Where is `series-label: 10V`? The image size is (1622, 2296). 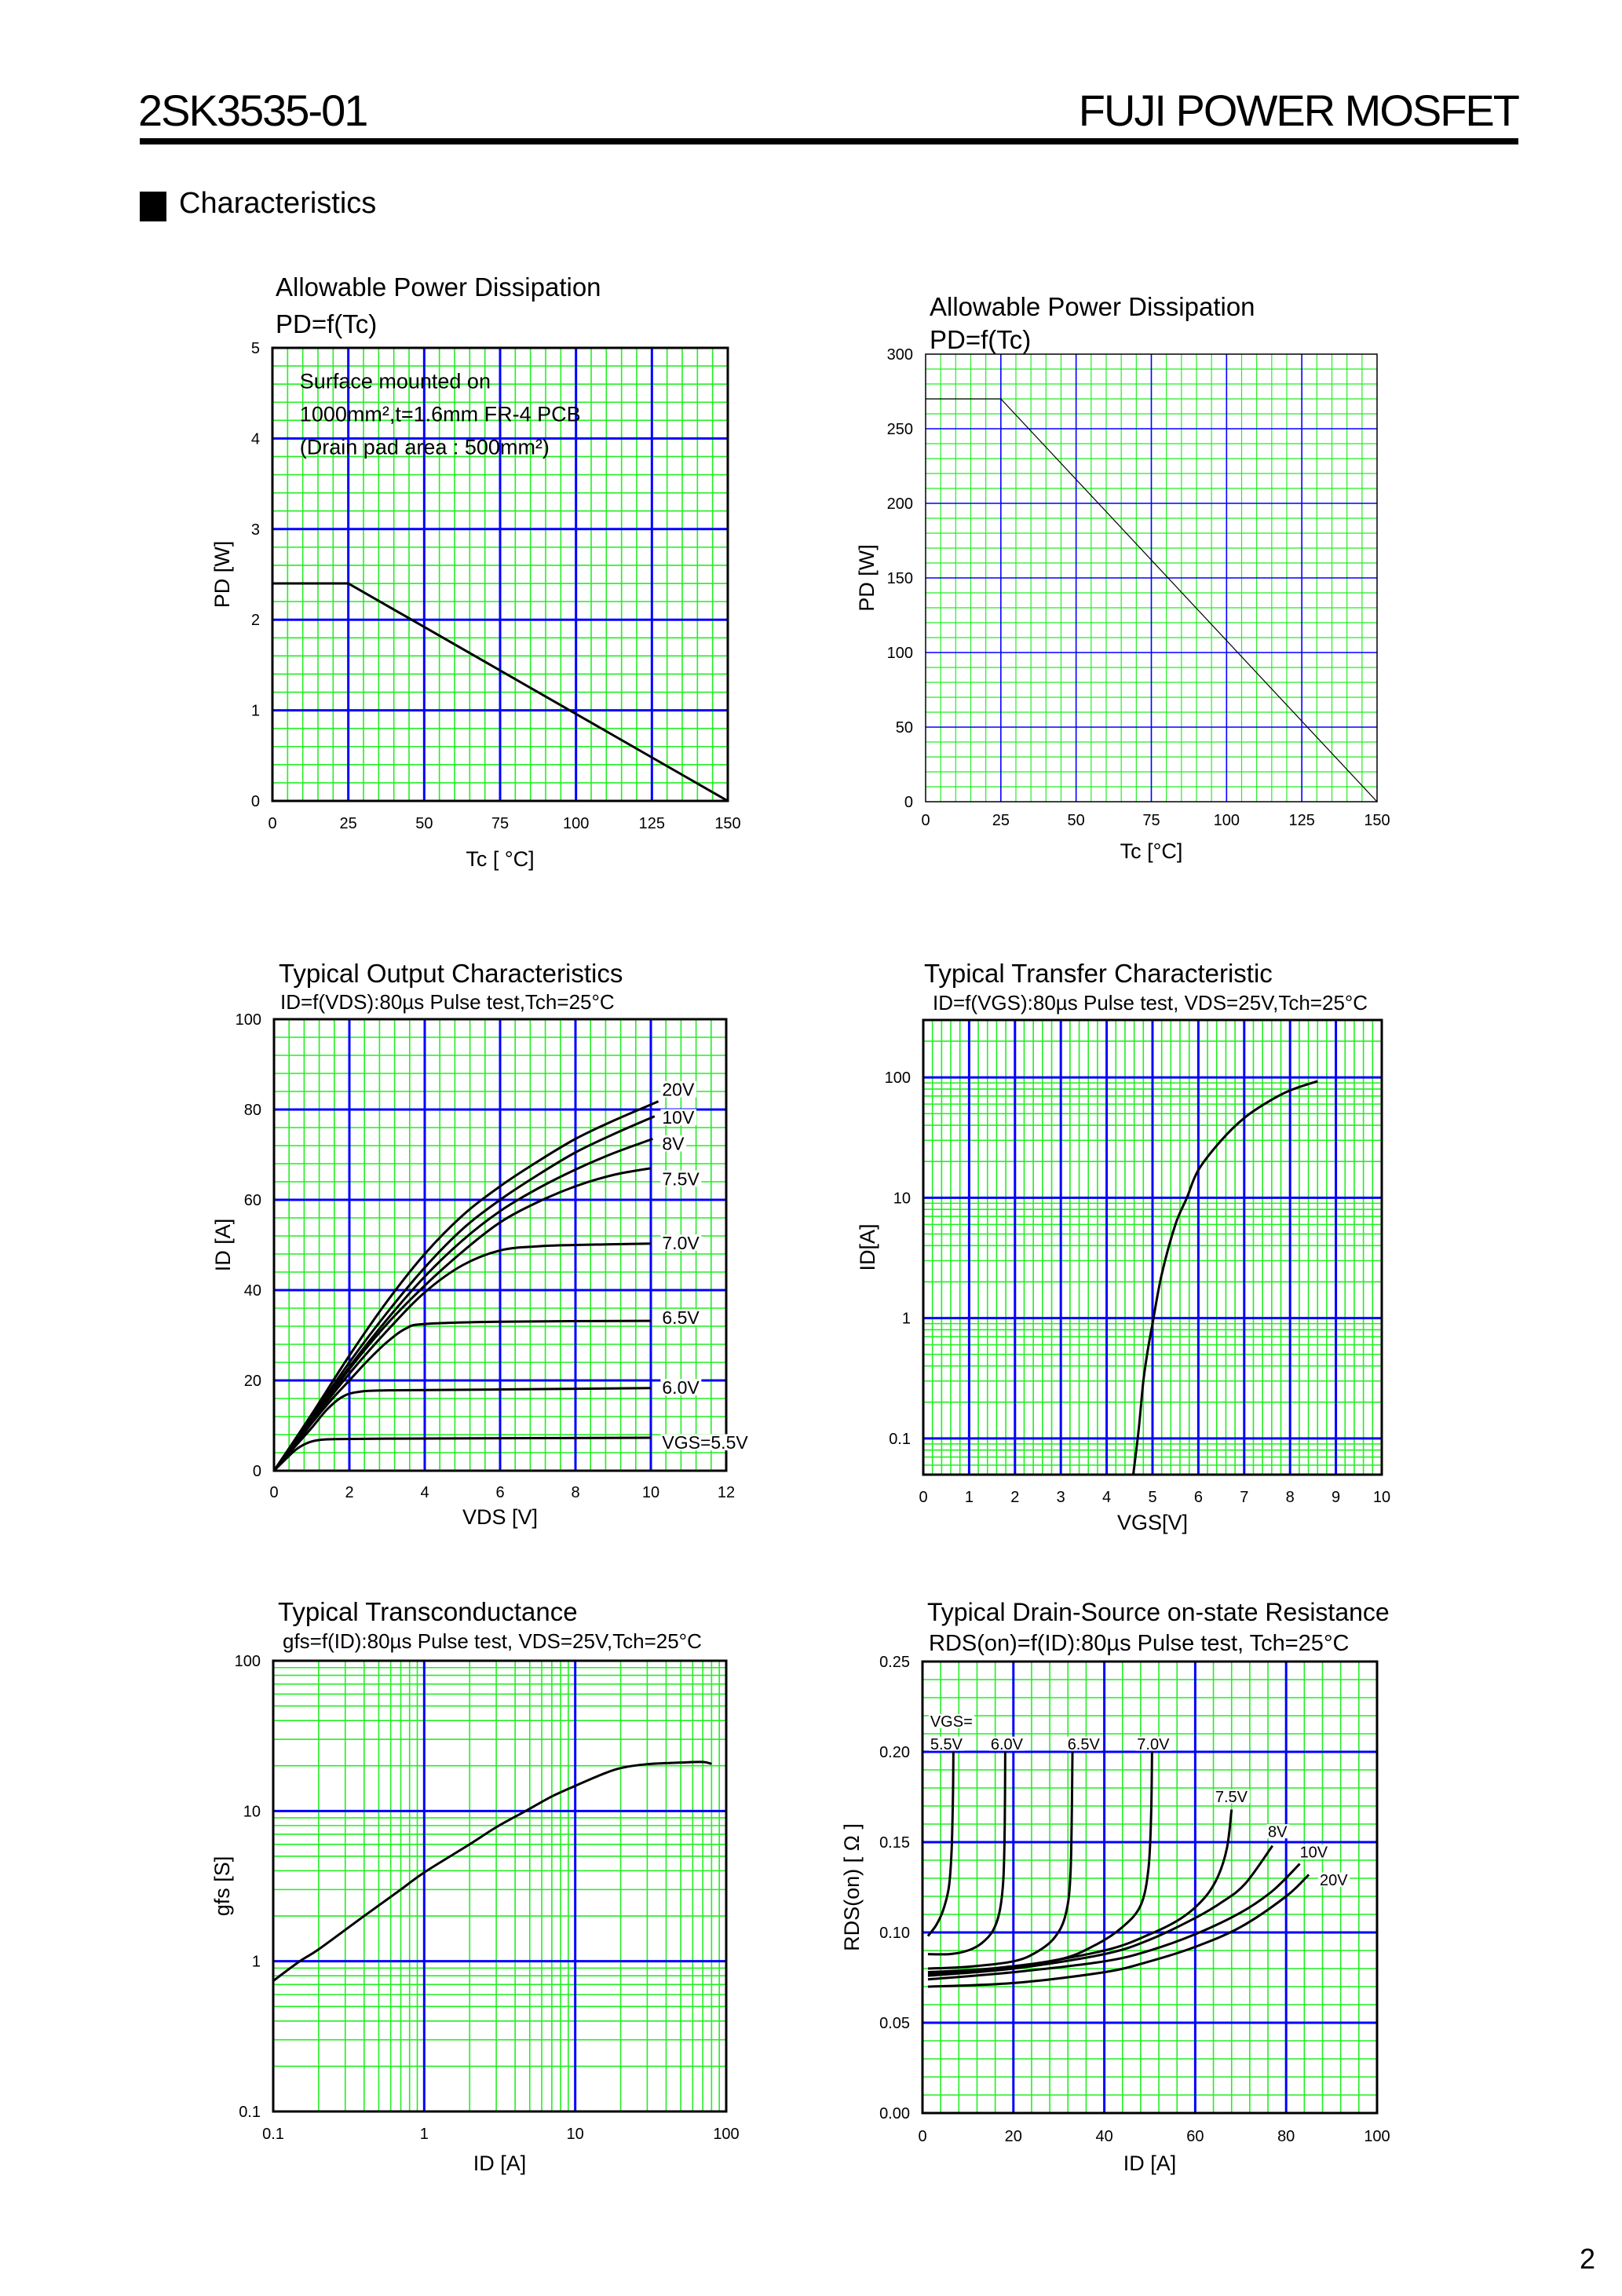 series-label: 10V is located at coordinates (1314, 1853).